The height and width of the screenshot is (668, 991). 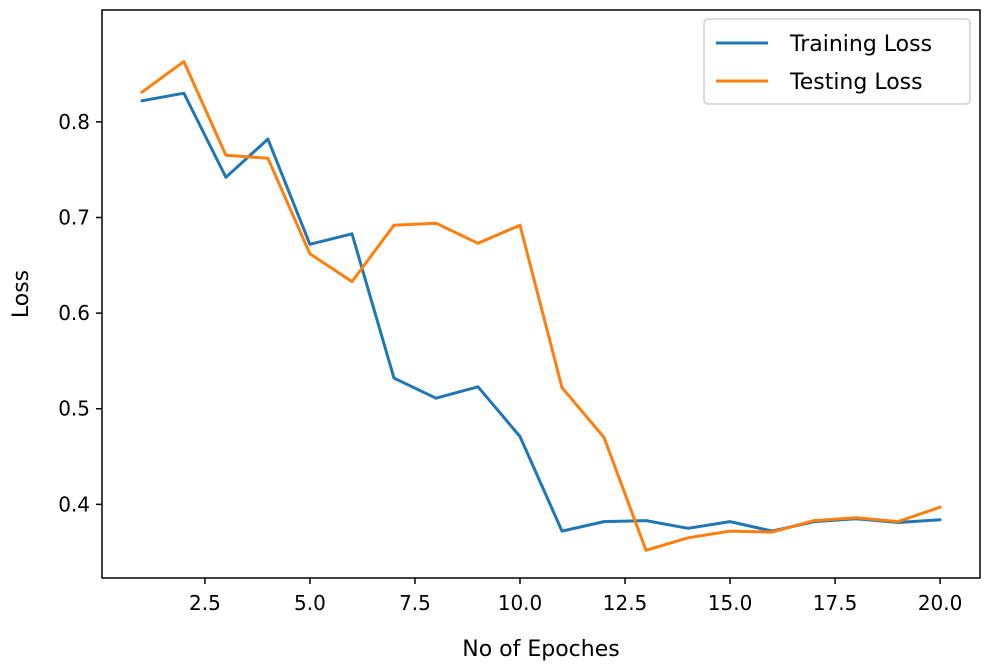 I want to click on legend-box, so click(x=837, y=61).